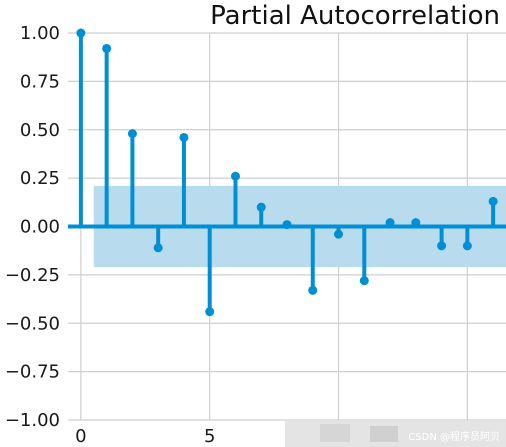 This screenshot has height=447, width=506. Describe the element at coordinates (40, 227) in the screenshot. I see `y-tick-label: 0.00` at that location.